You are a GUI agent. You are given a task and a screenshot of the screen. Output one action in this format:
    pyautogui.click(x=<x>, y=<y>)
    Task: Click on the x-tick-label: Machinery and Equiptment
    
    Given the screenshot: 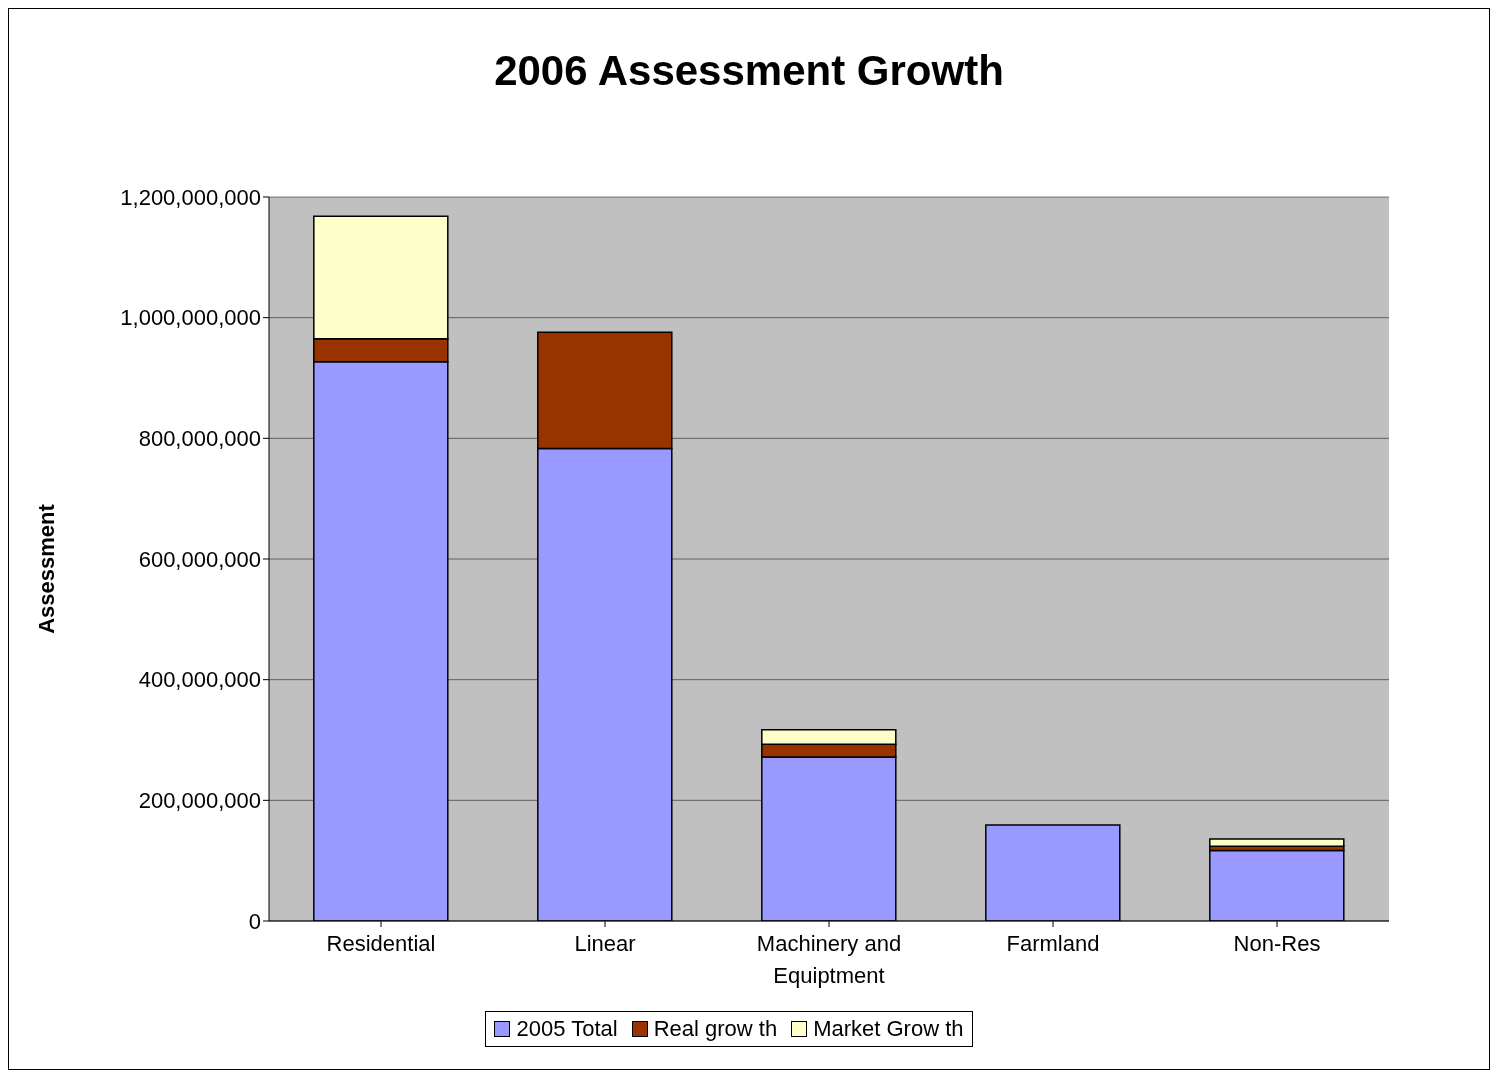 What is the action you would take?
    pyautogui.click(x=829, y=959)
    